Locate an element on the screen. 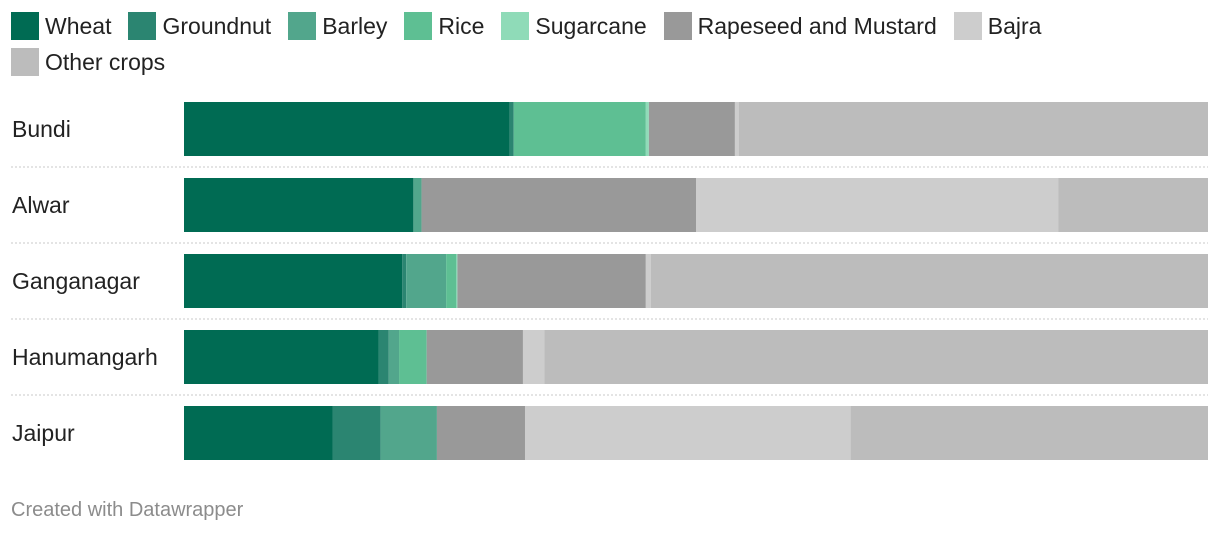  legend-item: Bajra is located at coordinates (997, 26).